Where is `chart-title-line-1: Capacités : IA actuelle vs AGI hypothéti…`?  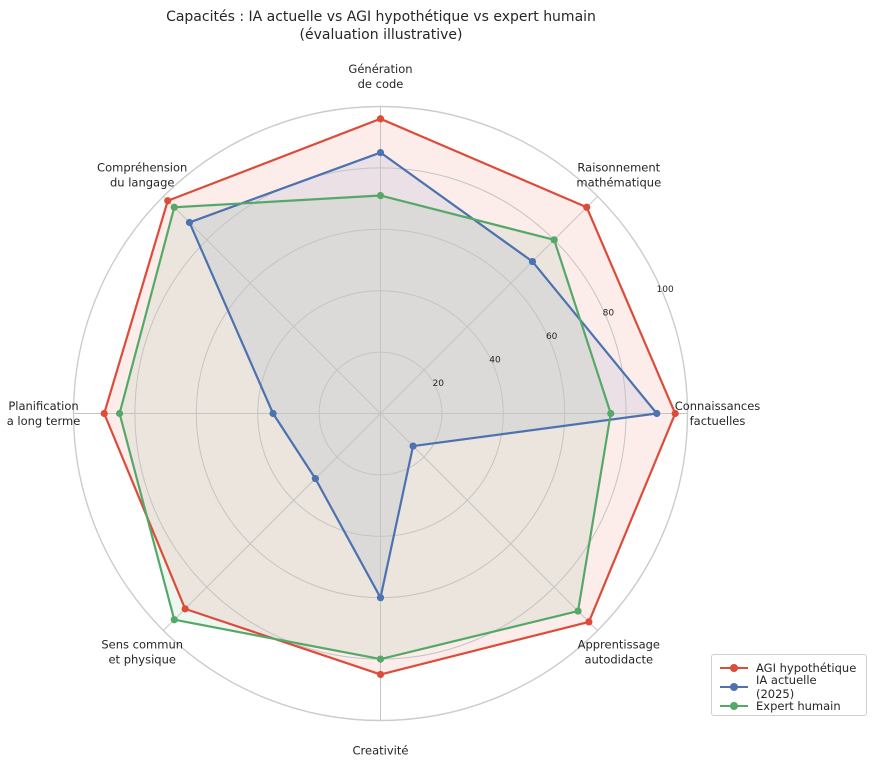
chart-title-line-1: Capacités : IA actuelle vs AGI hypothéti… is located at coordinates (381, 17).